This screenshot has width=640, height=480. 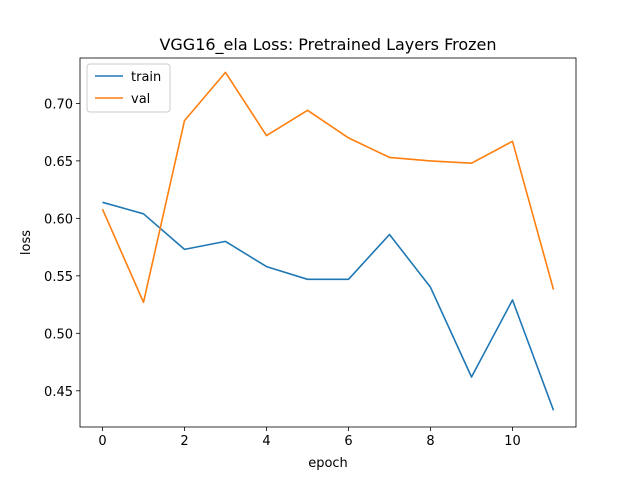 What do you see at coordinates (58, 277) in the screenshot?
I see `y-tick-label: 0.55` at bounding box center [58, 277].